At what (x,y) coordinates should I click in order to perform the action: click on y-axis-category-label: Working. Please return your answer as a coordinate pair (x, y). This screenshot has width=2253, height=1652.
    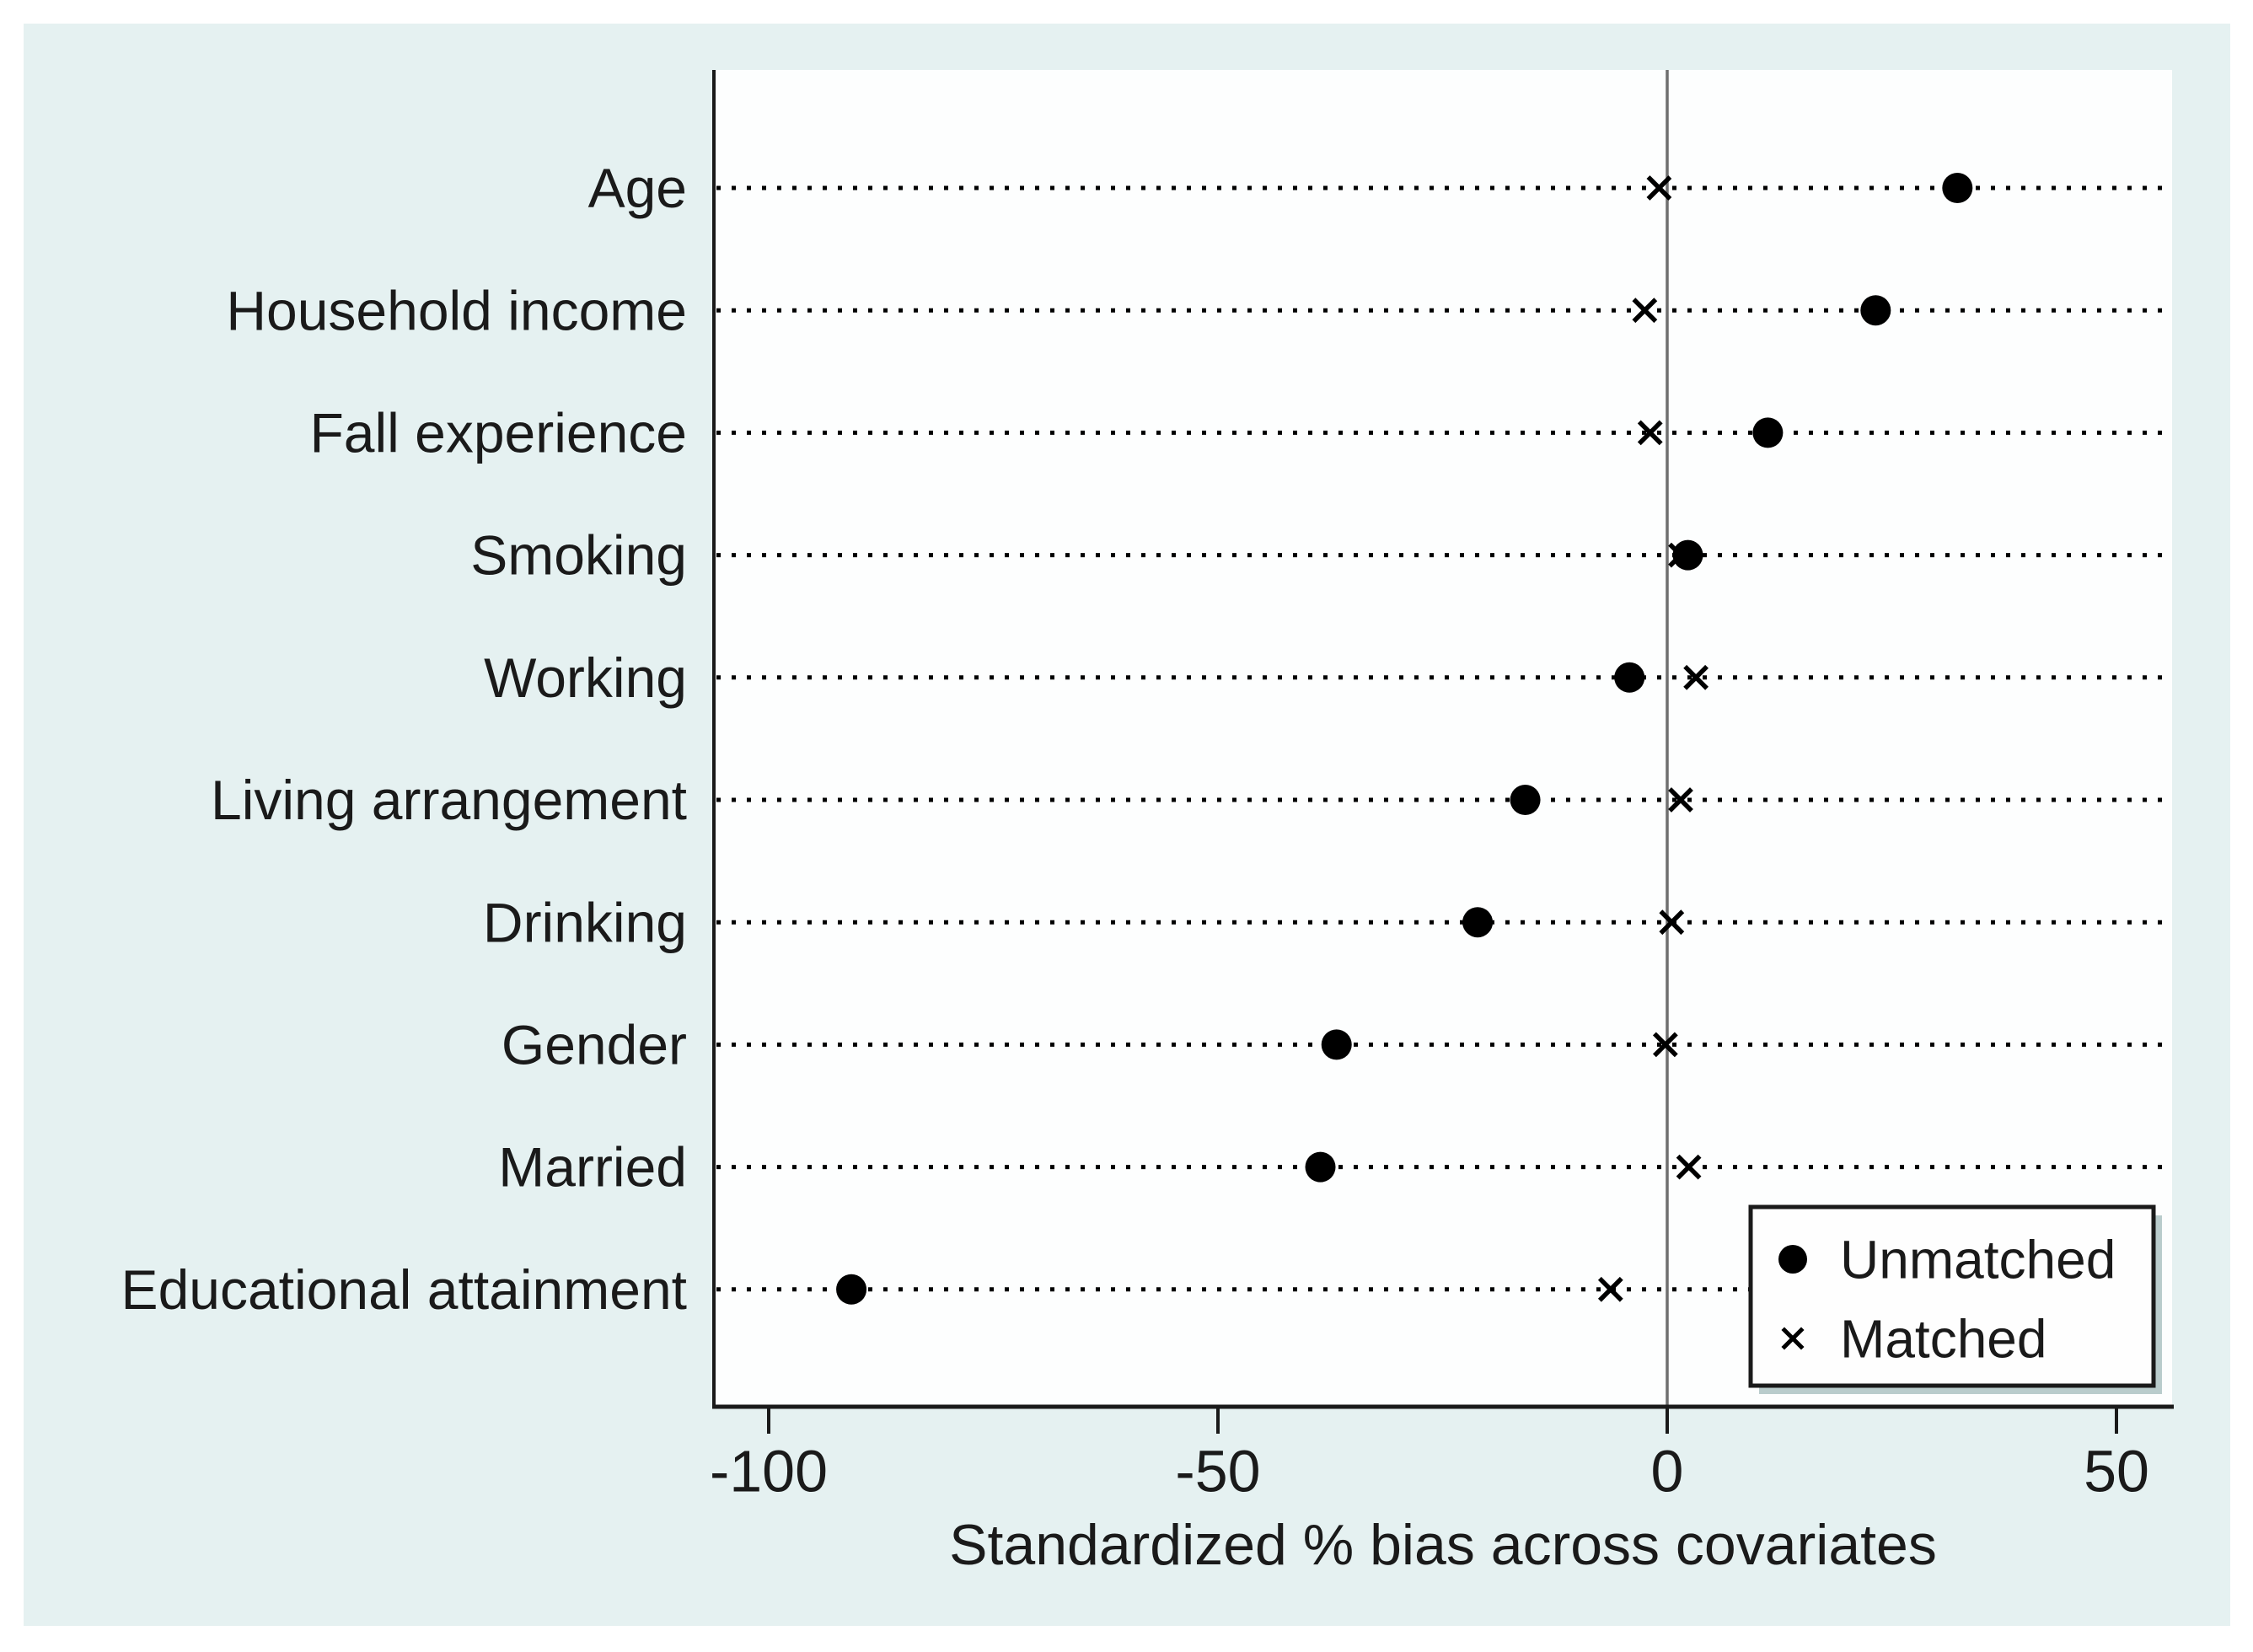
    Looking at the image, I should click on (586, 677).